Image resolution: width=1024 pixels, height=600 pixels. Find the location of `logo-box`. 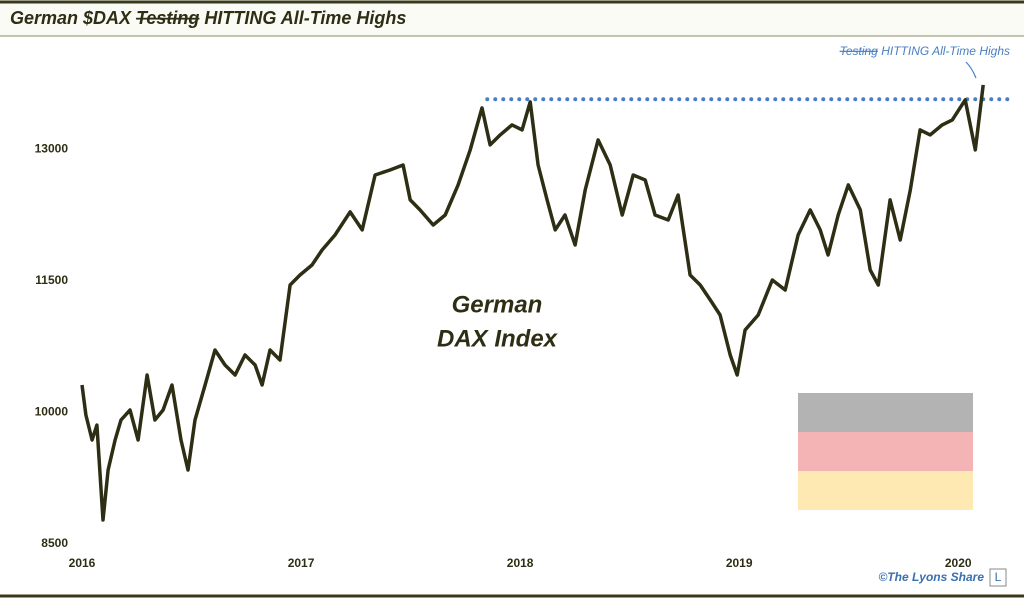

logo-box is located at coordinates (998, 577).